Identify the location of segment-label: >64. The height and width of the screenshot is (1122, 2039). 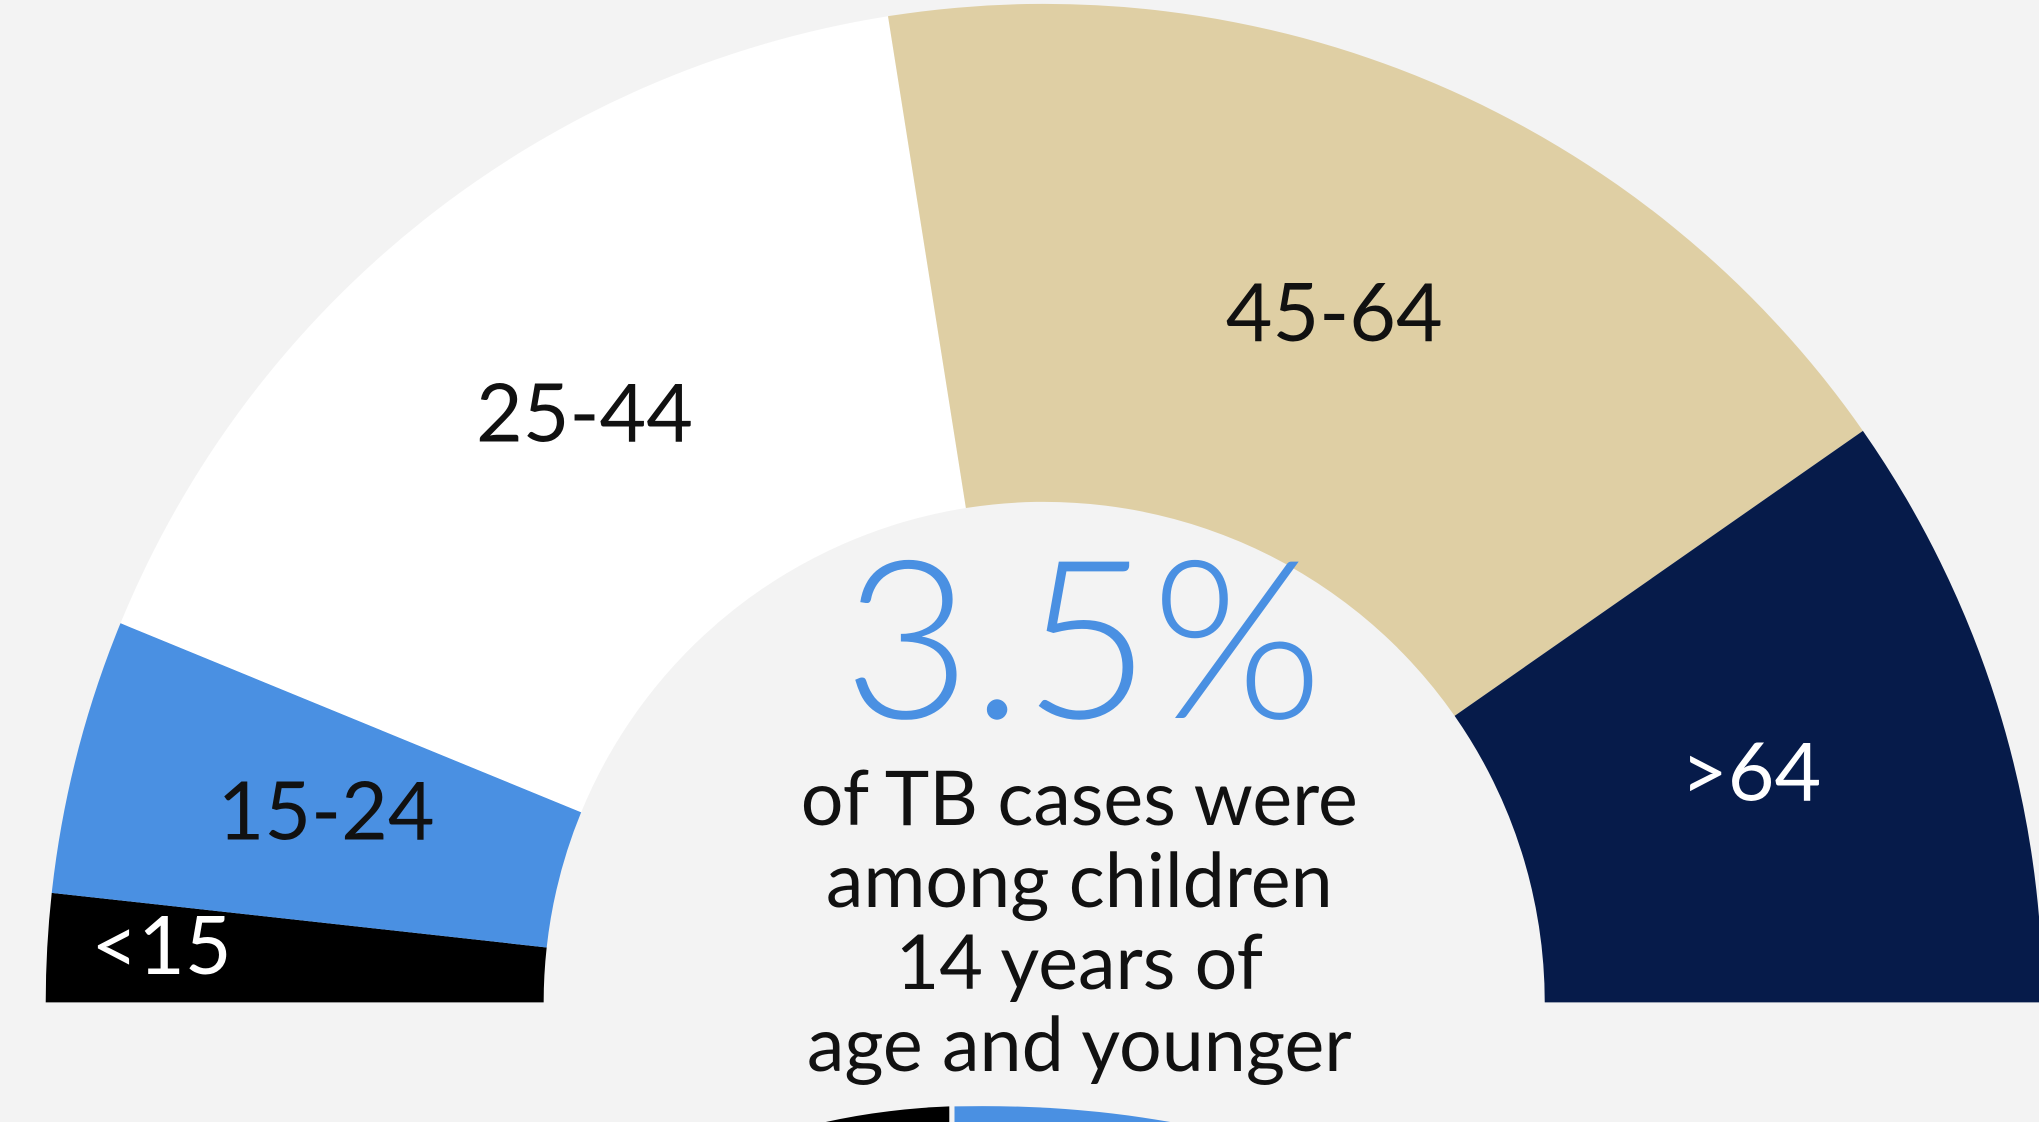
(1751, 769).